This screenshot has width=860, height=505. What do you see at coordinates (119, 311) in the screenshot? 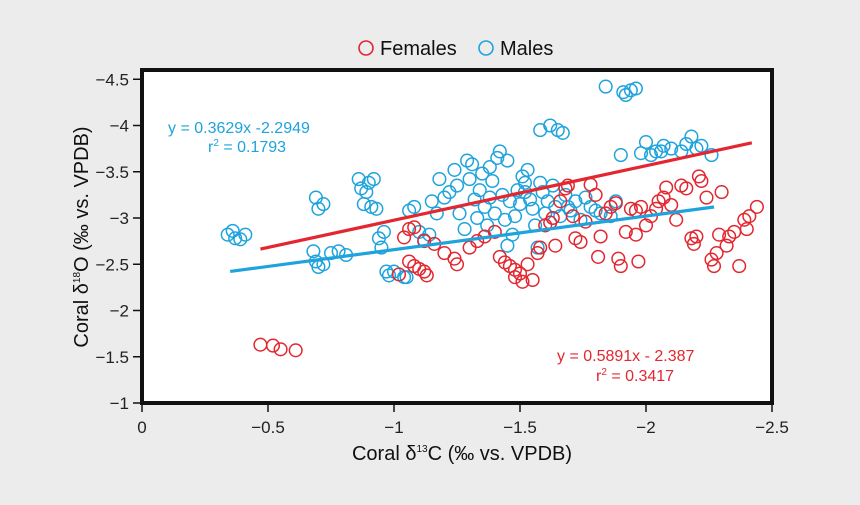
I see `y-tick-label: −2` at bounding box center [119, 311].